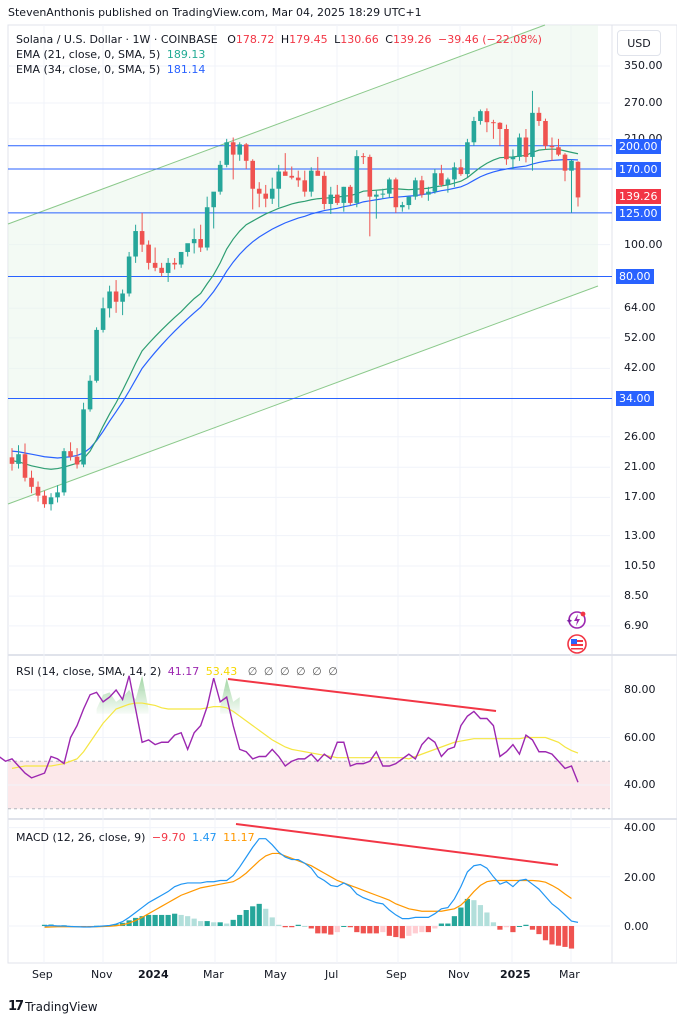 Image resolution: width=677 pixels, height=1024 pixels. Describe the element at coordinates (640, 337) in the screenshot. I see `price-tick: 52.00` at that location.